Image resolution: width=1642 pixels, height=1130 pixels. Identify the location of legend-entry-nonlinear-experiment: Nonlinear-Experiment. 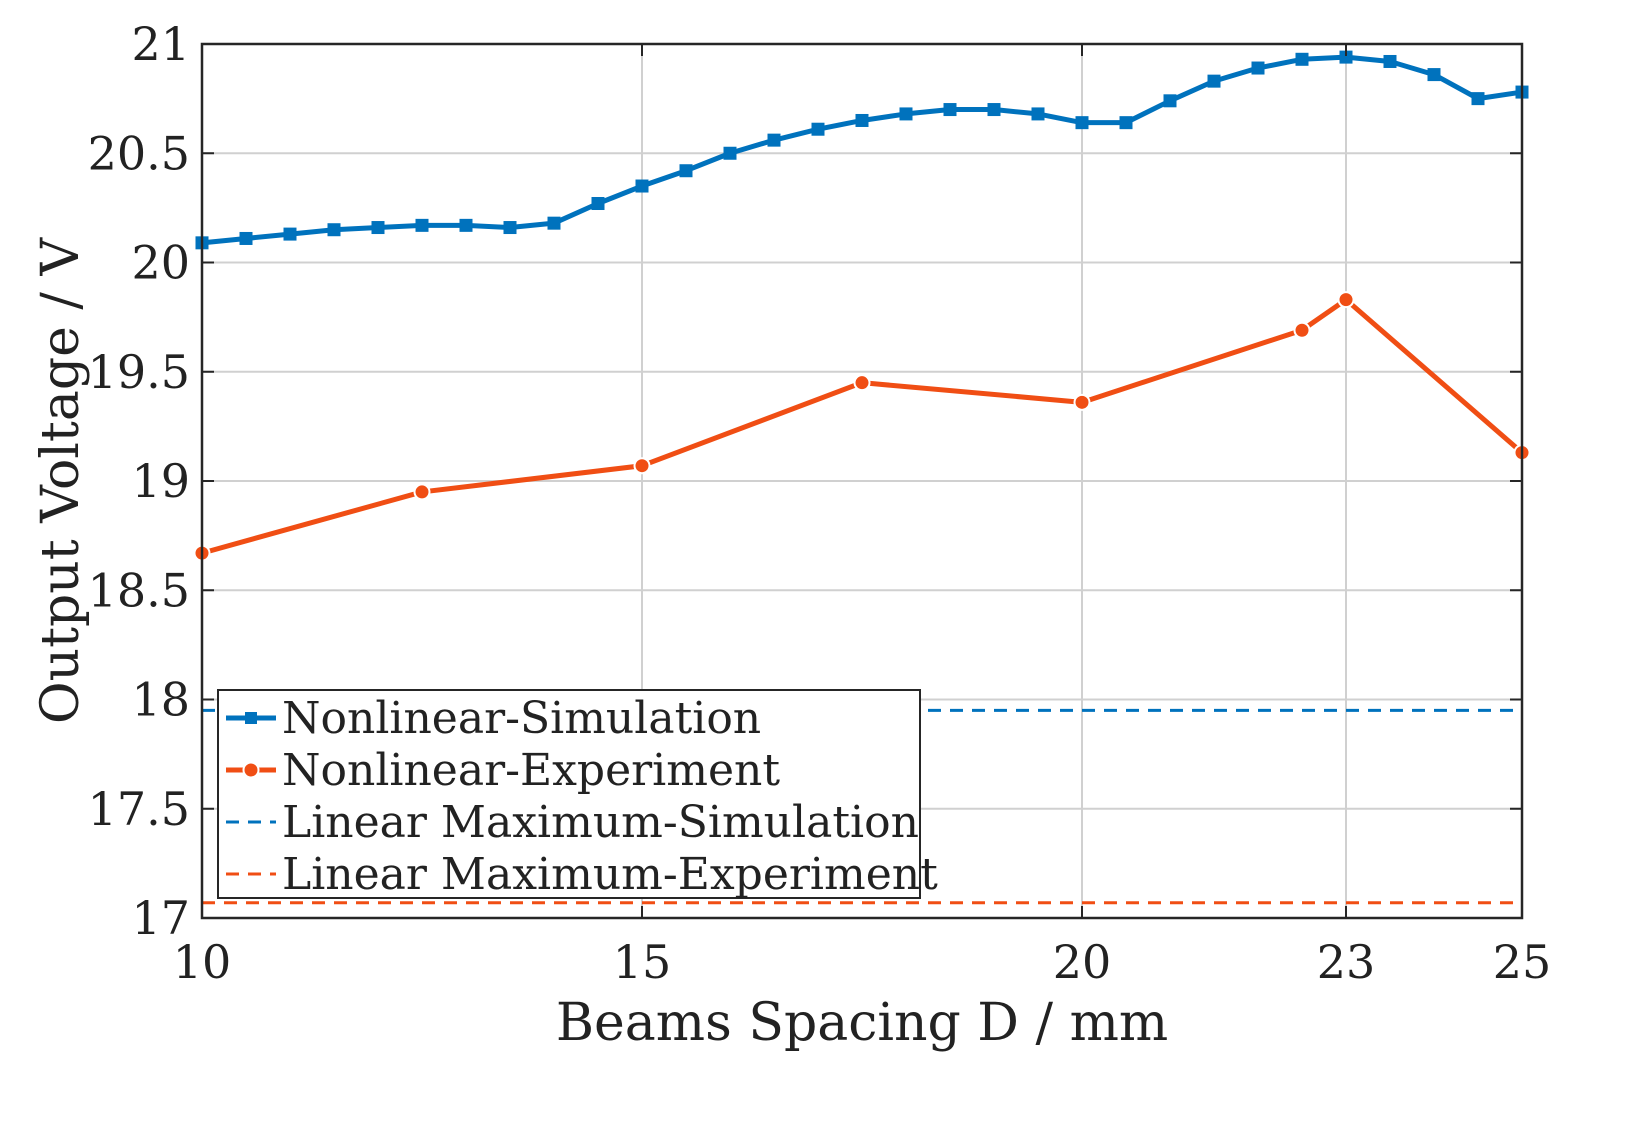
(503, 770).